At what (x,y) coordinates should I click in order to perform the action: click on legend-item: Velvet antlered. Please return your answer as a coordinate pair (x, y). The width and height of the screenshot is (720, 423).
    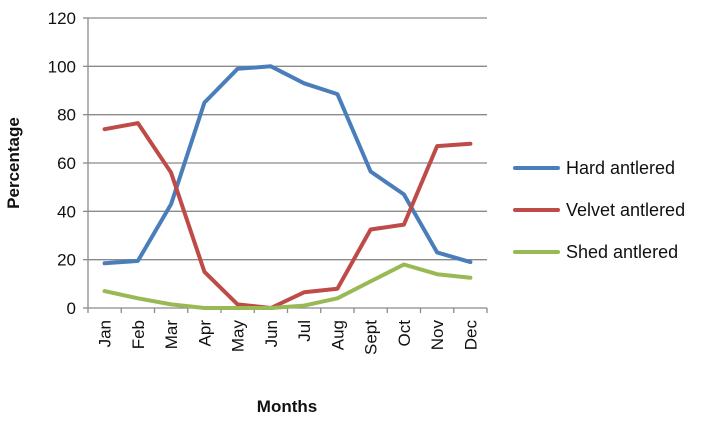
    Looking at the image, I should click on (599, 210).